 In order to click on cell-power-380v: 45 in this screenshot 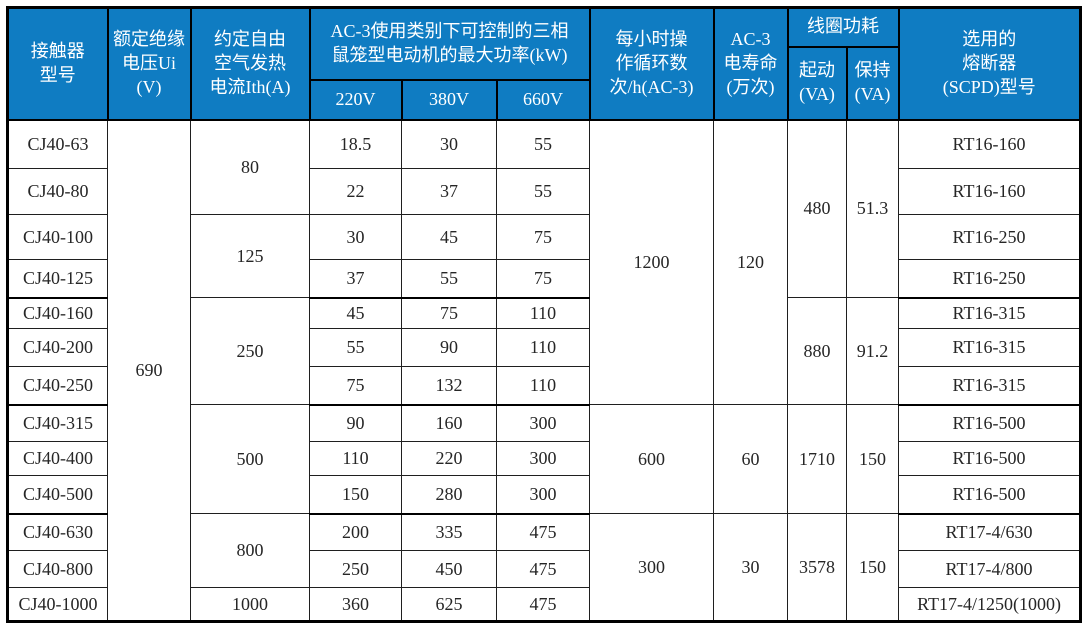, I will do `click(449, 237)`.